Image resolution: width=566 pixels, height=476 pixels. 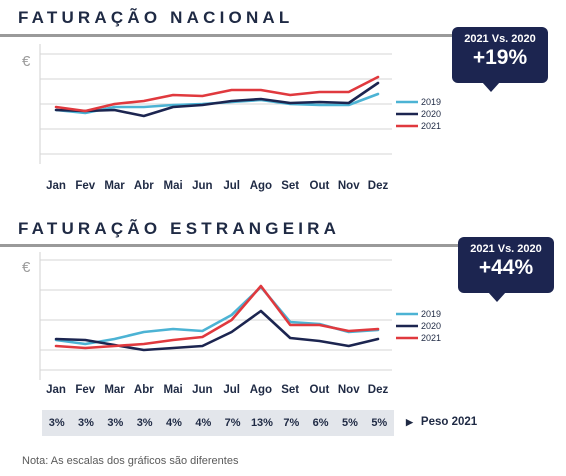 I want to click on weights-label: ▶ Peso 2021, so click(x=441, y=422).